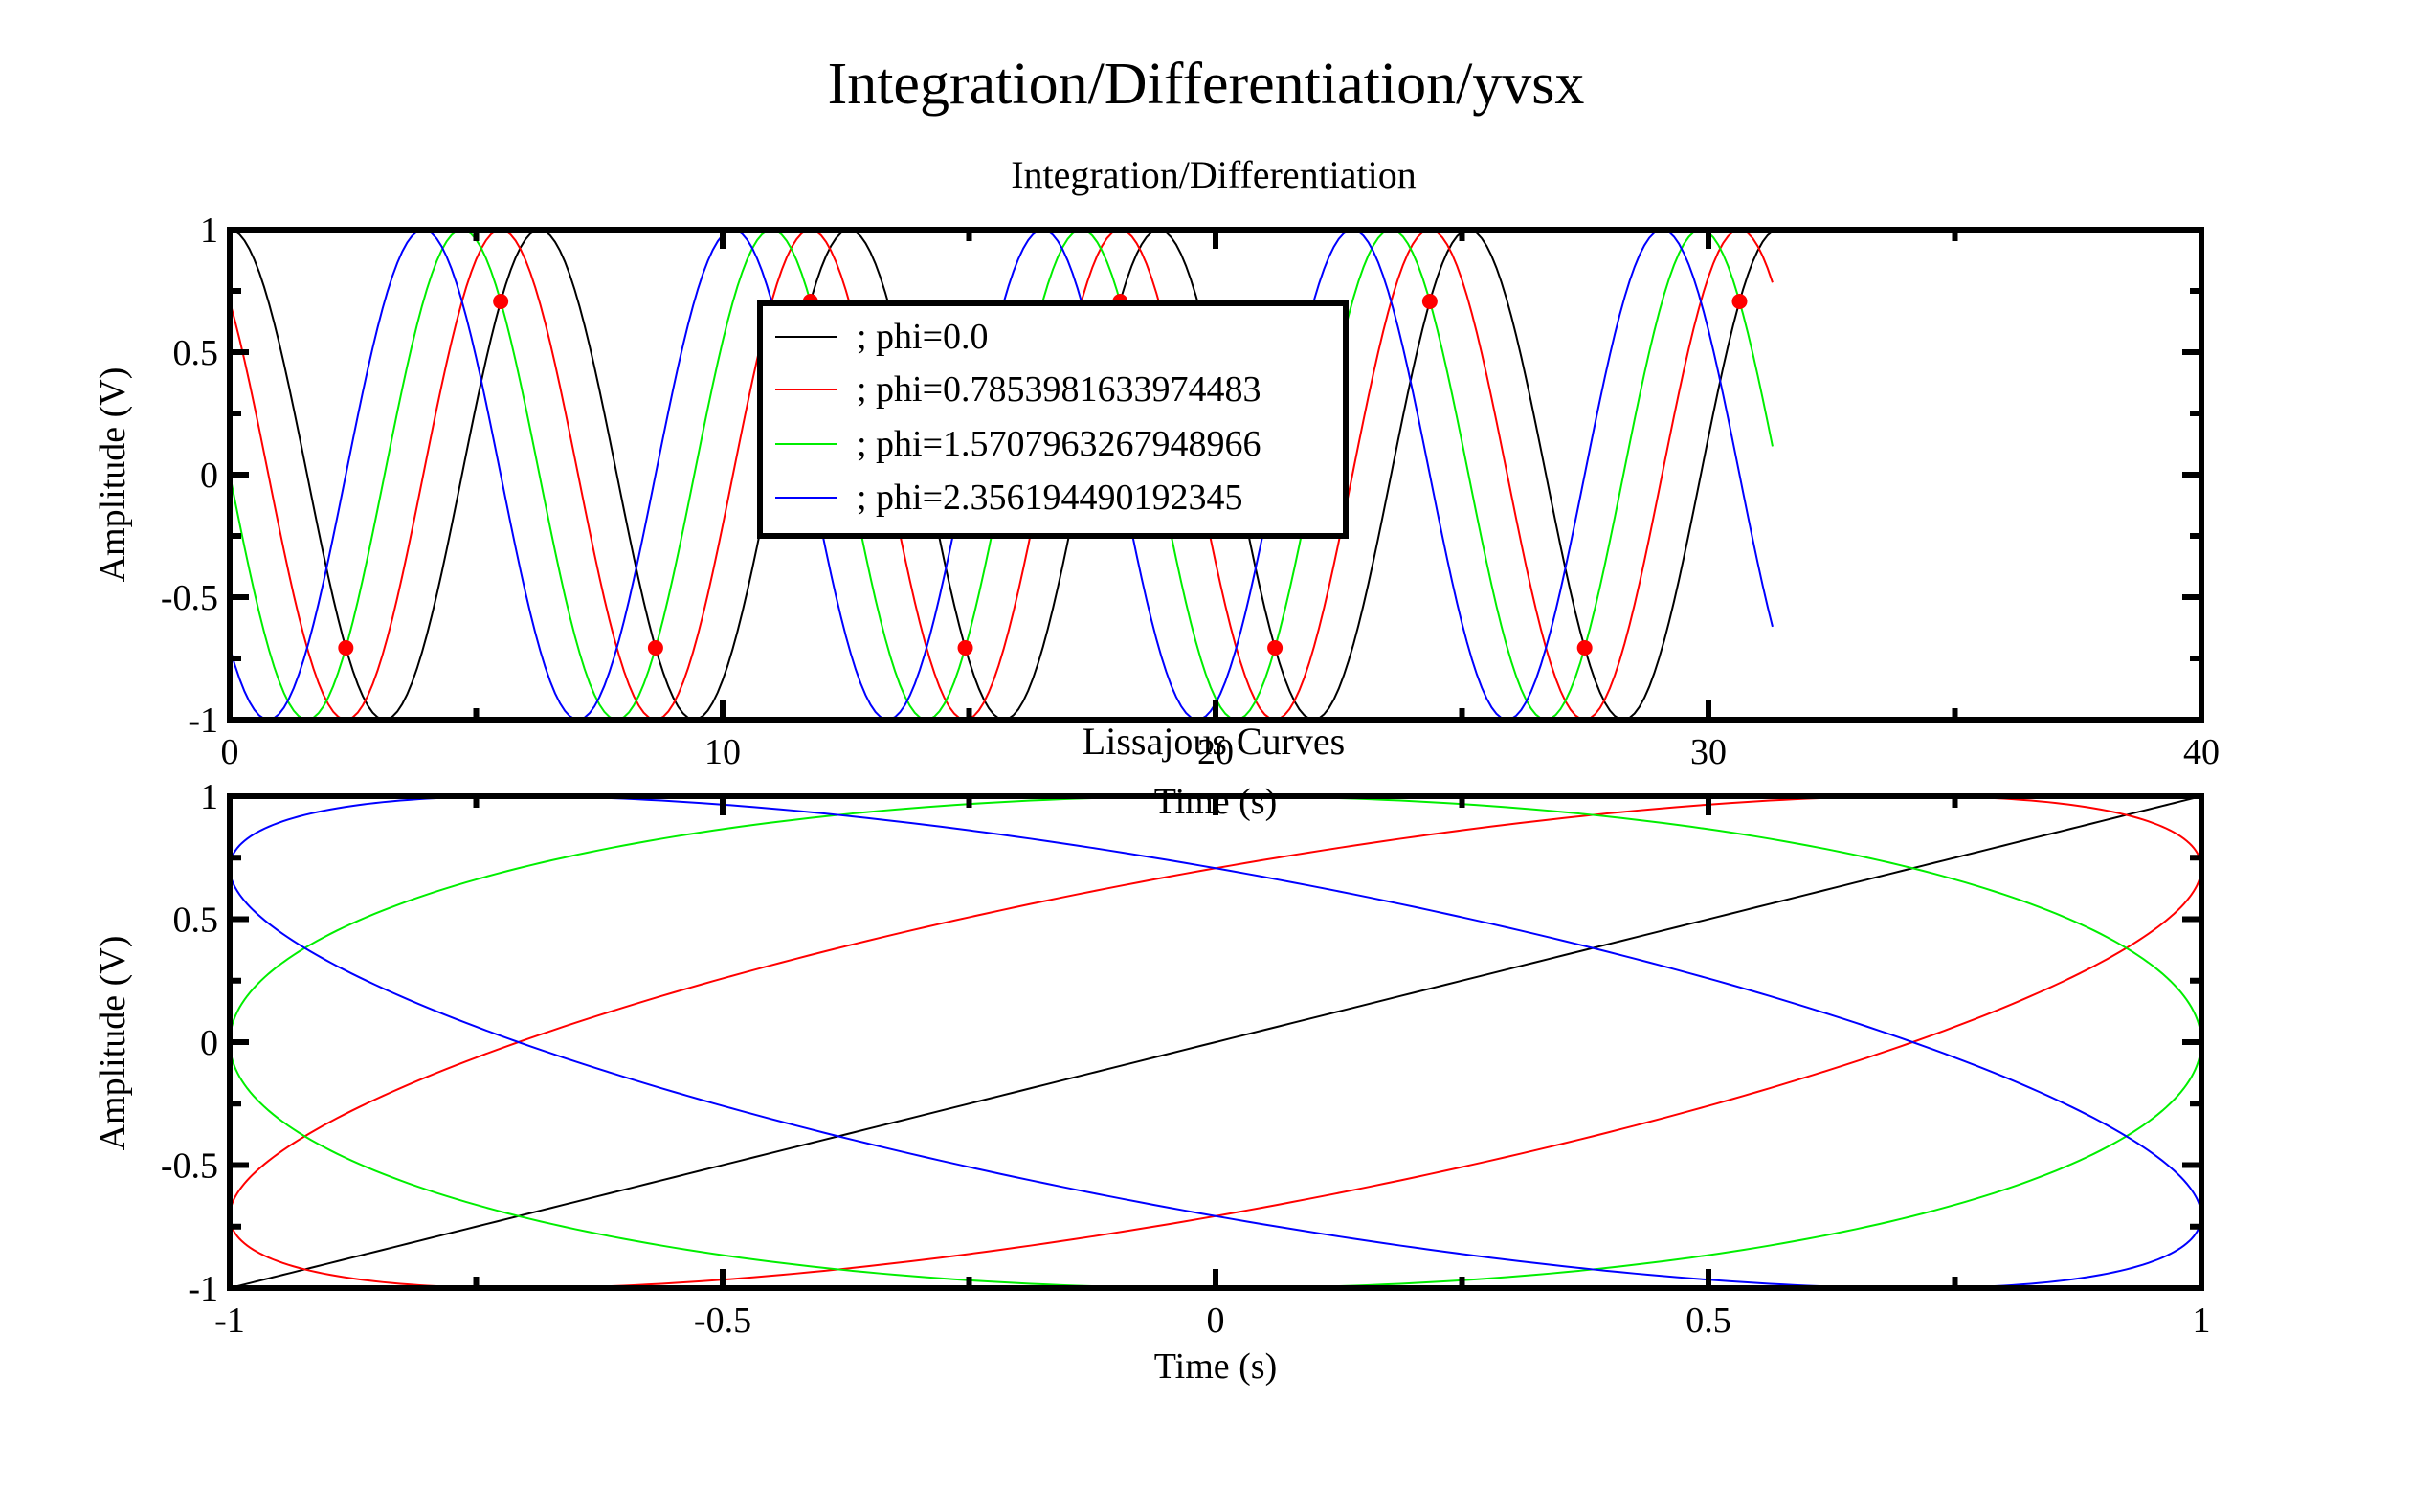 This screenshot has width=2411, height=1512. What do you see at coordinates (1709, 752) in the screenshot?
I see `x-tick-label: 30` at bounding box center [1709, 752].